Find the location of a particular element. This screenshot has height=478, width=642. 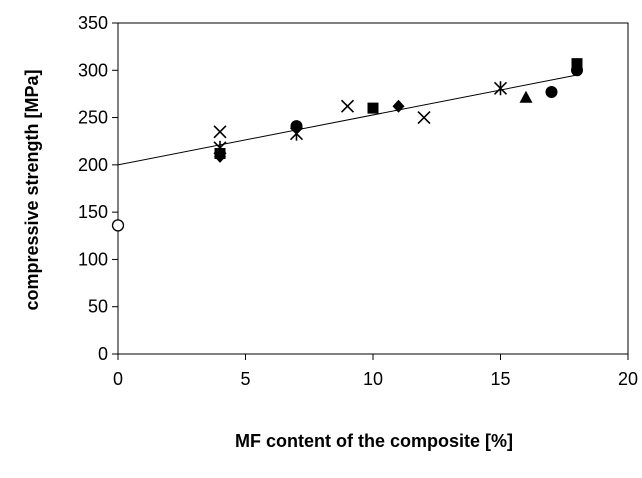

y-tick-label: 0 is located at coordinates (103, 354).